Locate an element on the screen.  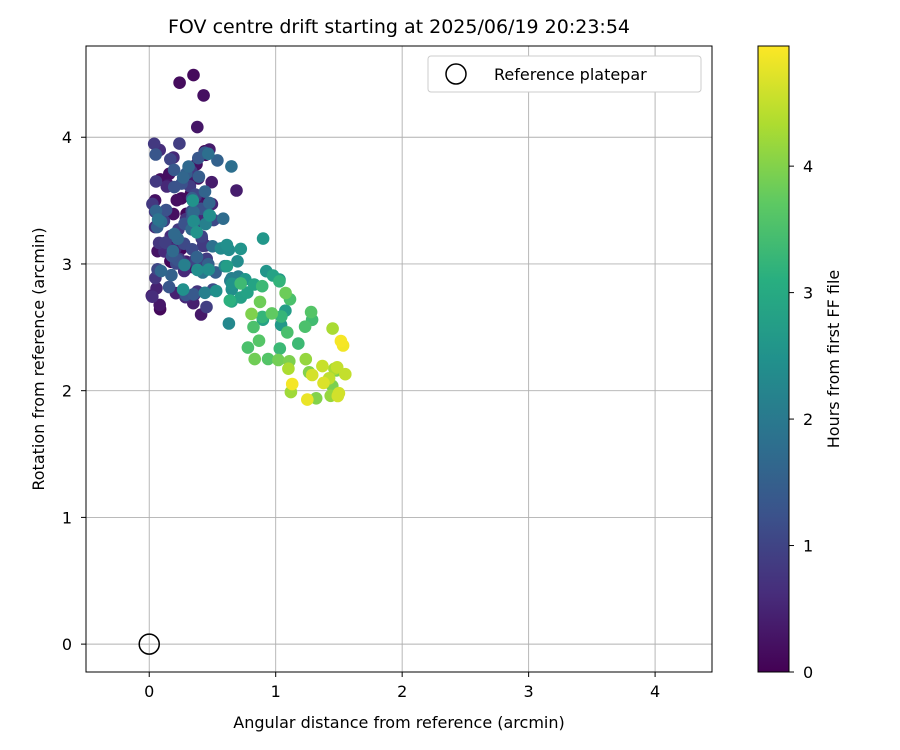
colorbar-tick-label: 1 is located at coordinates (808, 546).